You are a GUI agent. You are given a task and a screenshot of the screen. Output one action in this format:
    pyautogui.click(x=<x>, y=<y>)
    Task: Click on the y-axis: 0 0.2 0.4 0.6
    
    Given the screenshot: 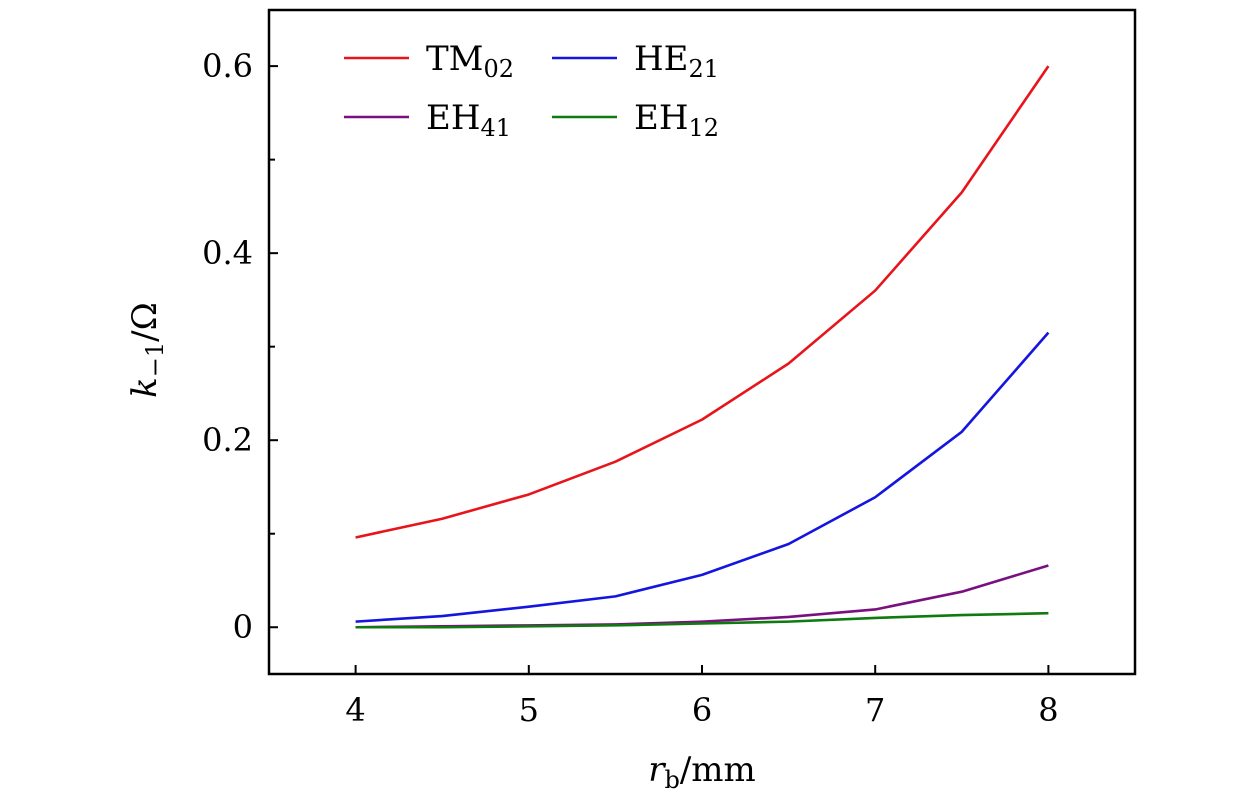 What is the action you would take?
    pyautogui.click(x=240, y=346)
    